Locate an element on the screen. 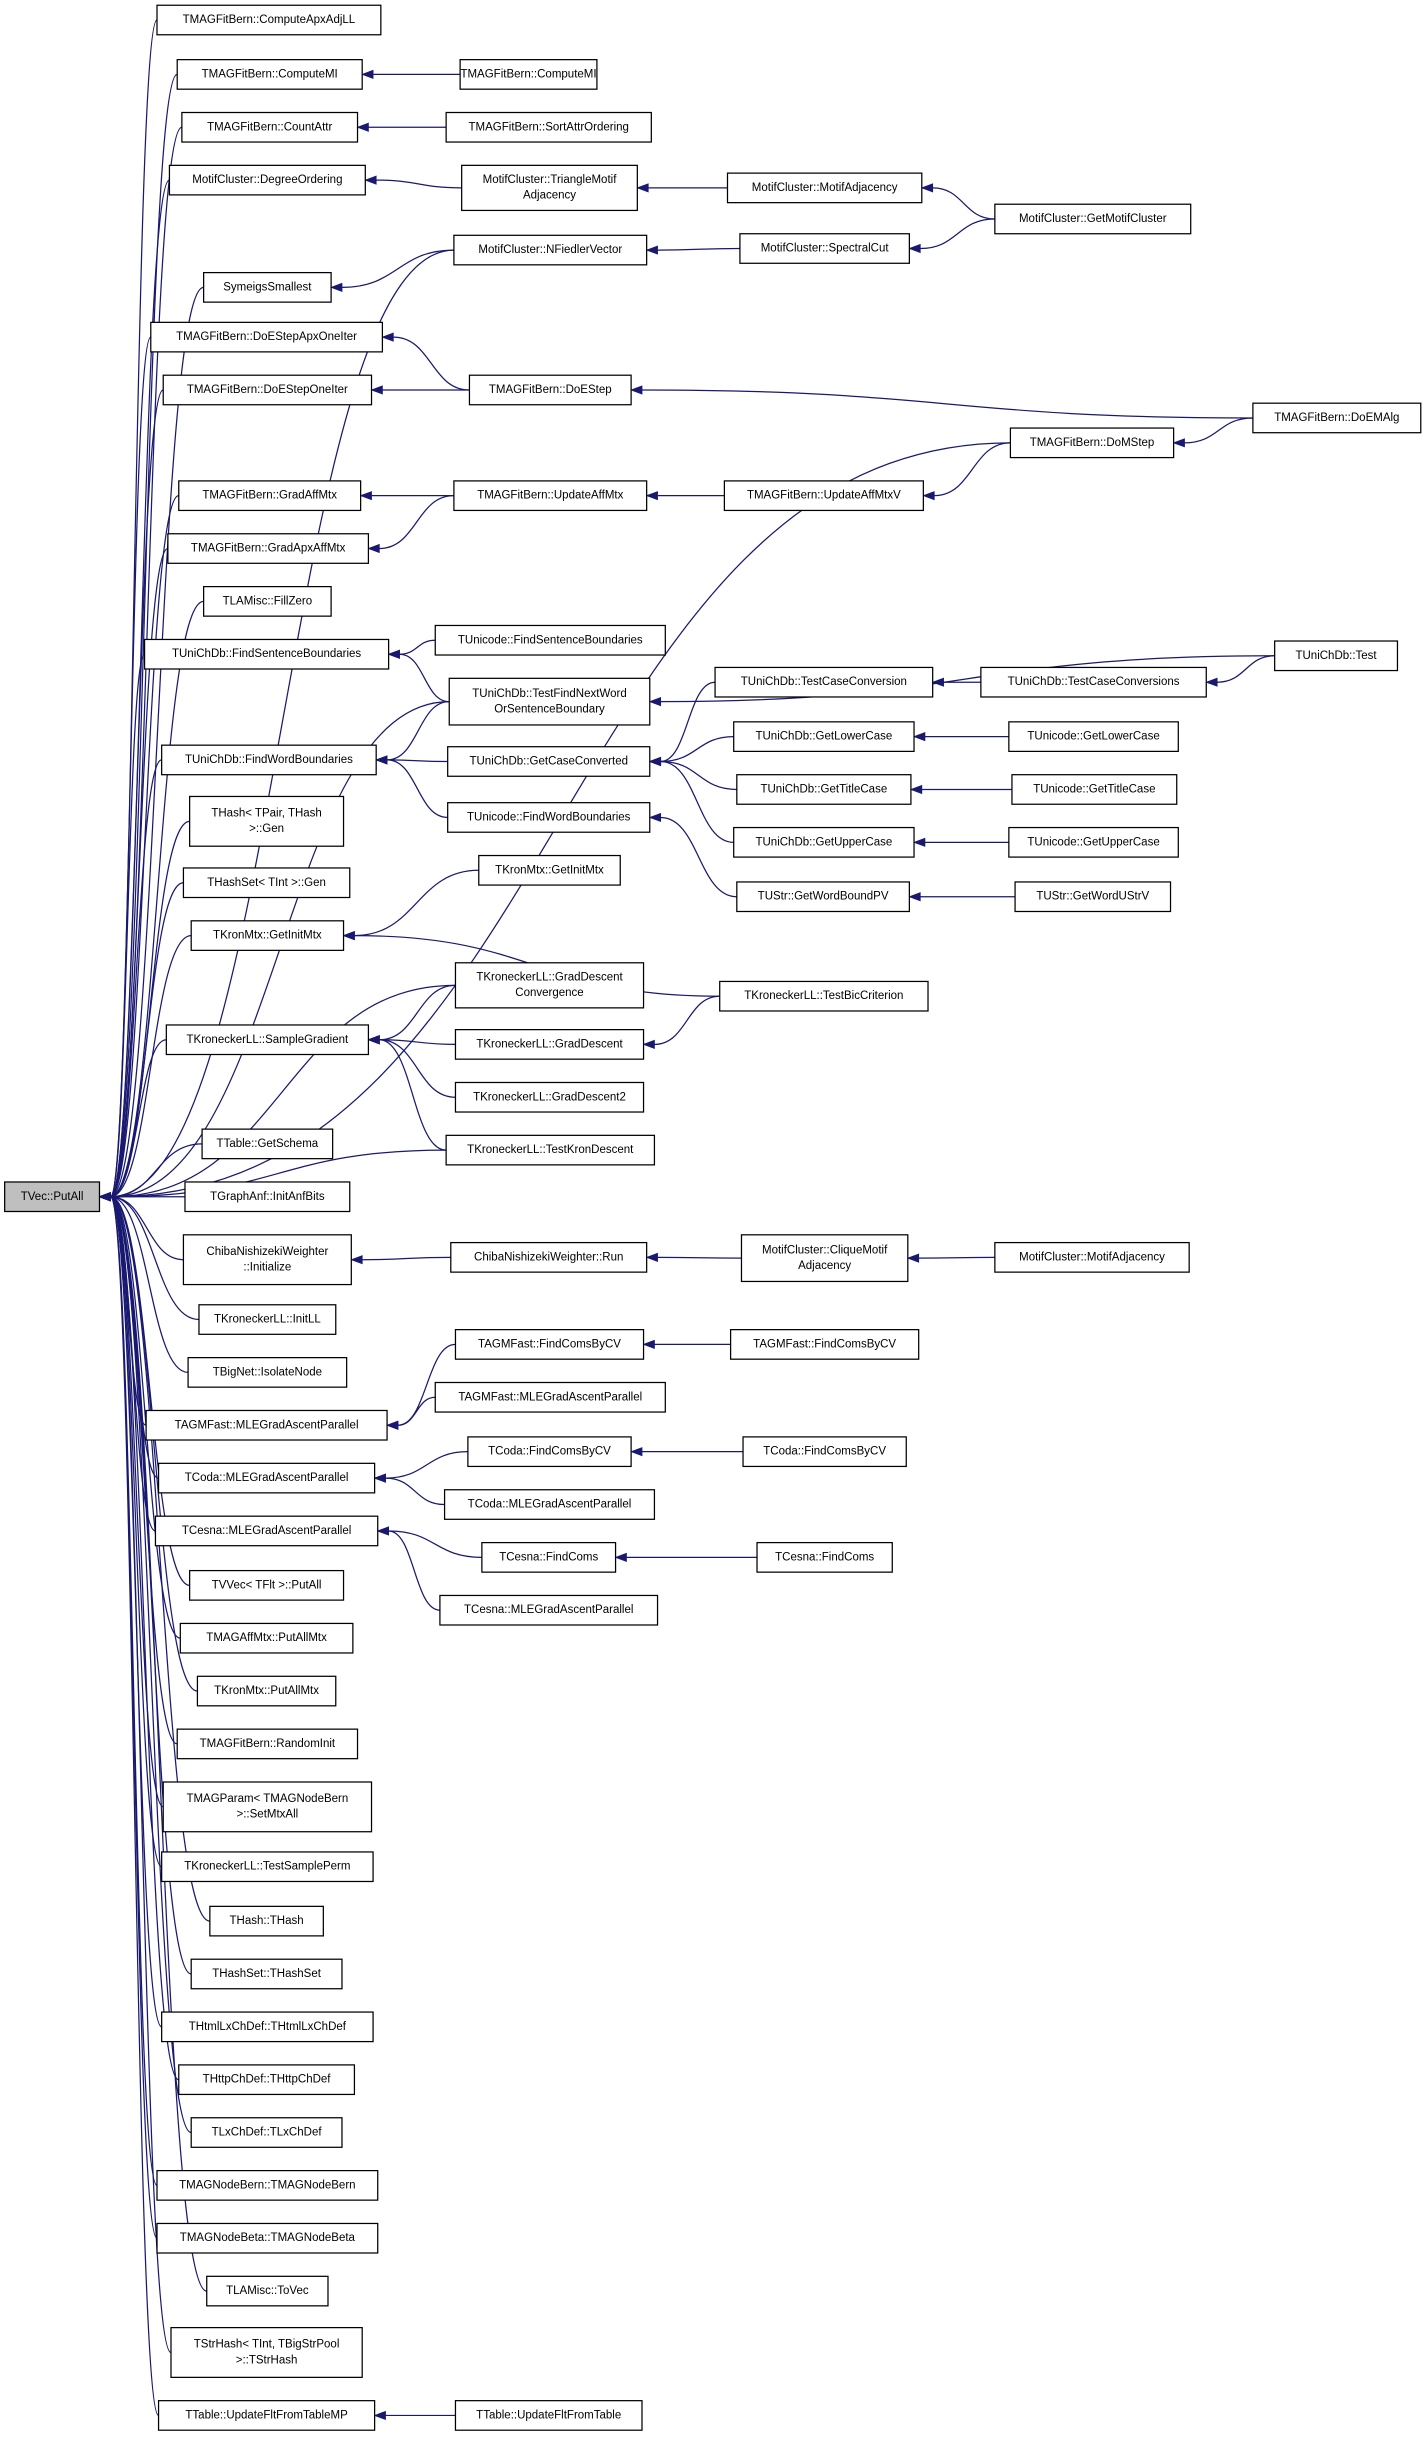  node-label: SymeigsSmallest is located at coordinates (267, 287).